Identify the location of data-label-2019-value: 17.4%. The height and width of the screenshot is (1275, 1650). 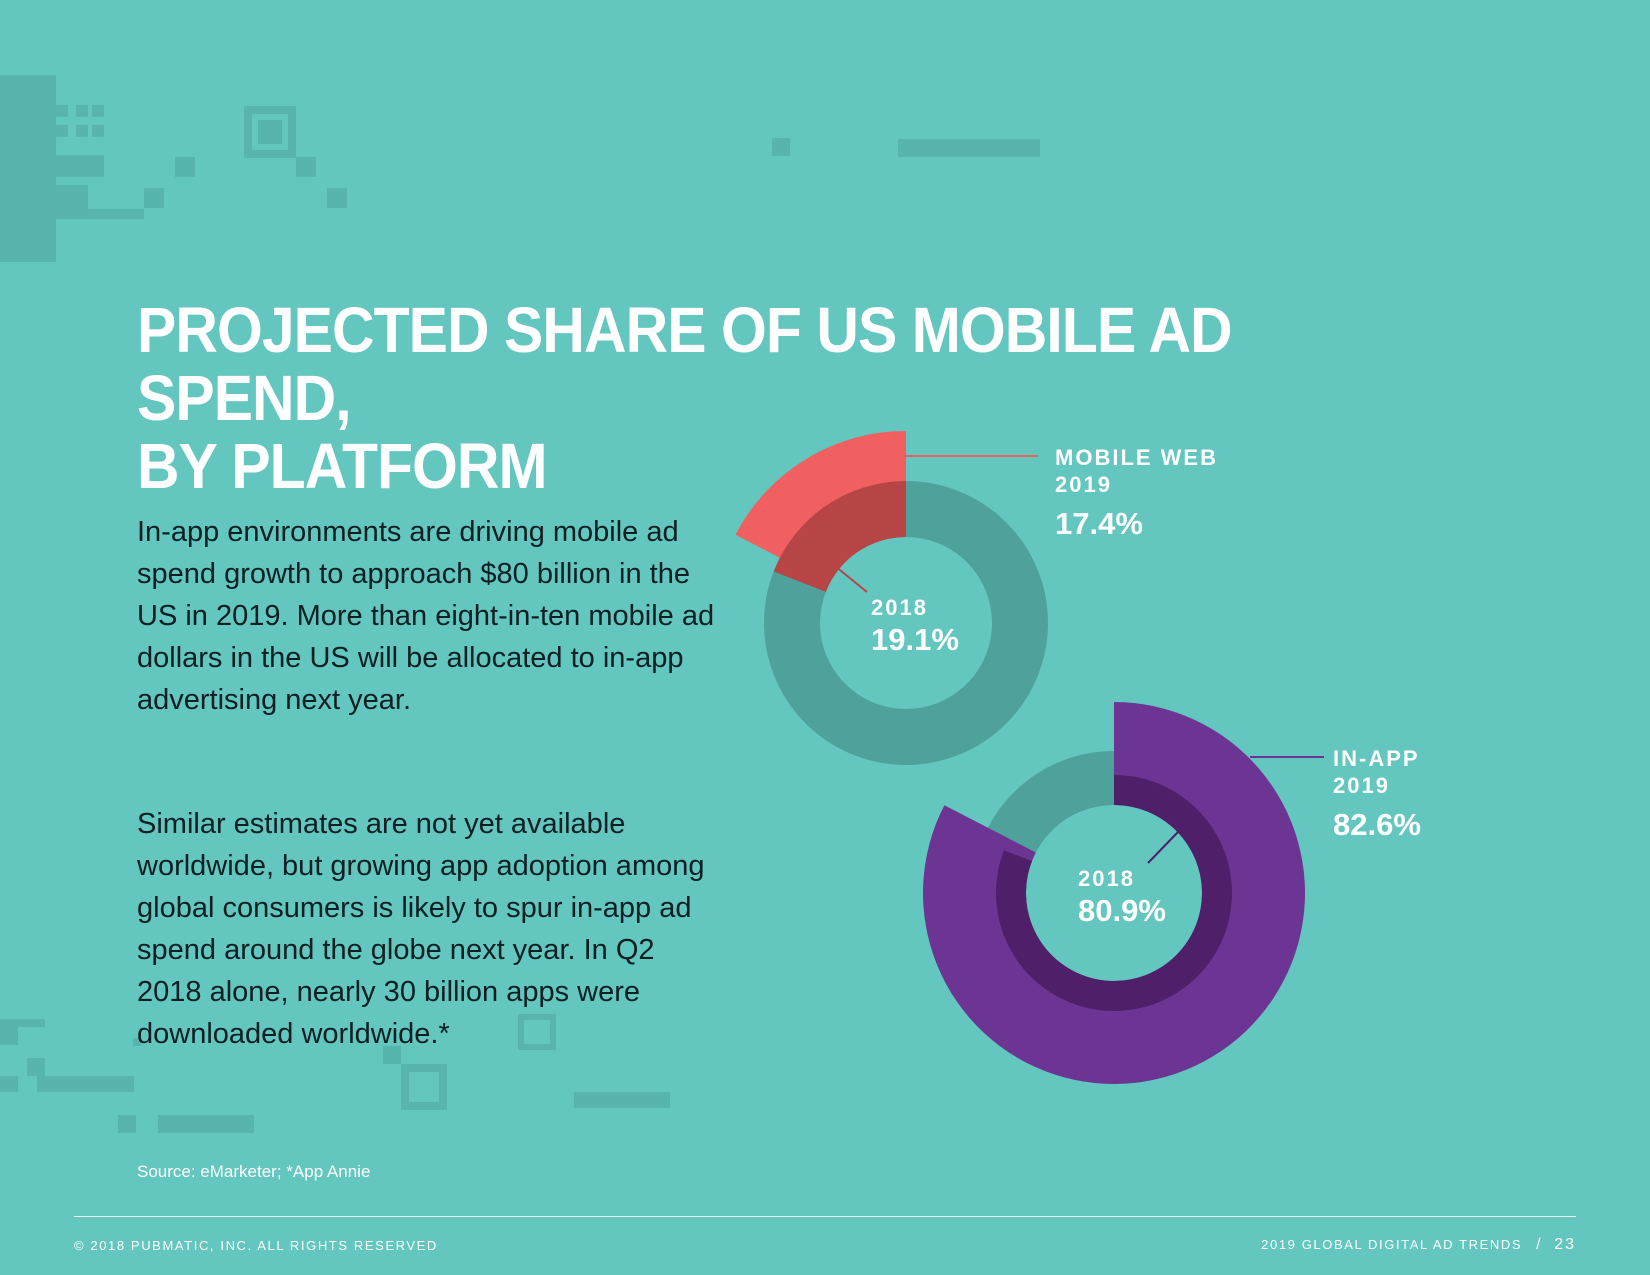
(1099, 523).